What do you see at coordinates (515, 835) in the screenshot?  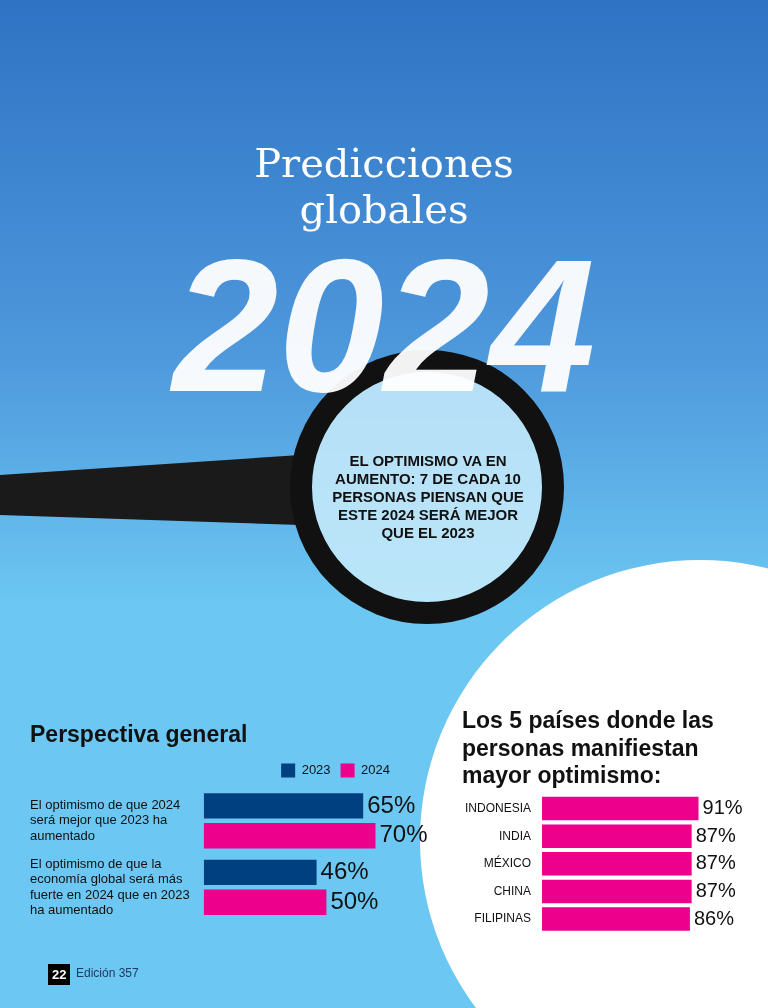 I see `y-tick-label: INDIA` at bounding box center [515, 835].